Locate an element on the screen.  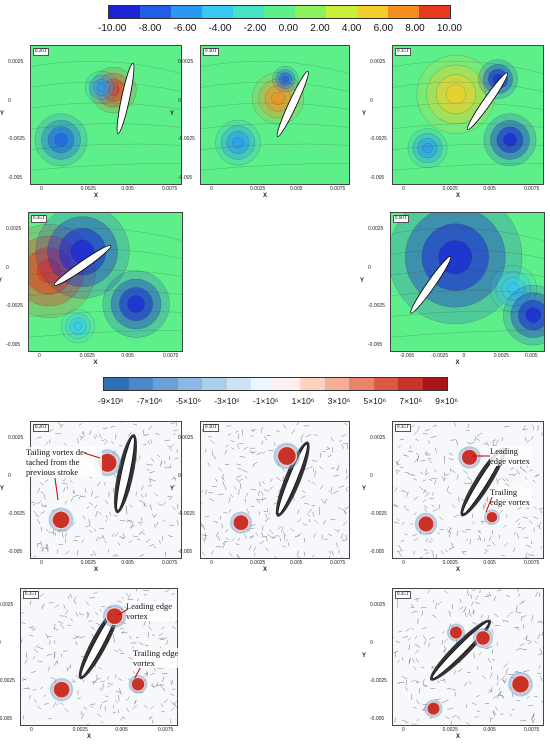
pressure-panel-1-ytick: 0 is located at coordinates (9, 100).